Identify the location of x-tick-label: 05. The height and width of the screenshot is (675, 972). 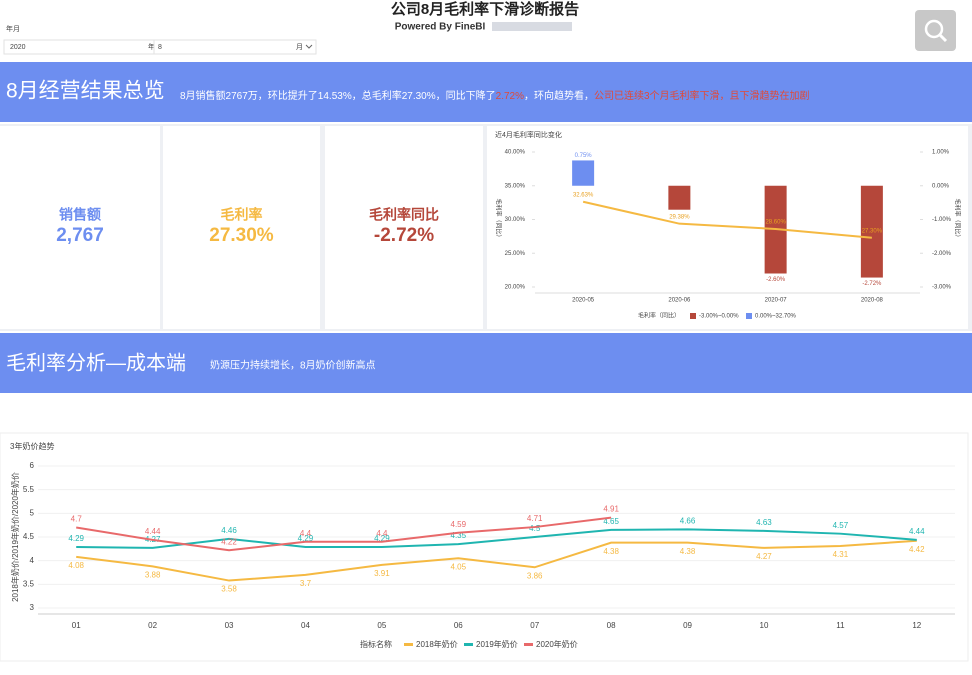
(381, 625).